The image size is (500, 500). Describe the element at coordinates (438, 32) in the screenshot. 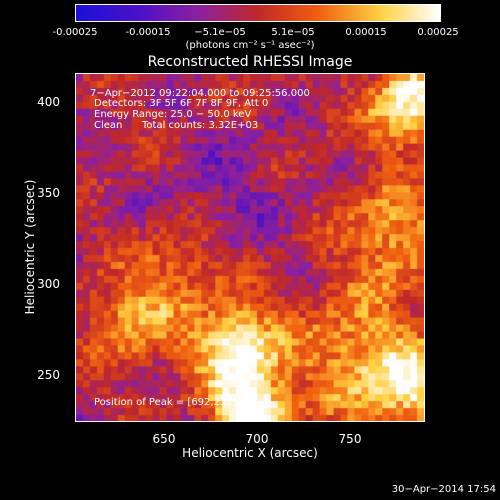

I see `colorbar-tick: 0.00025` at that location.